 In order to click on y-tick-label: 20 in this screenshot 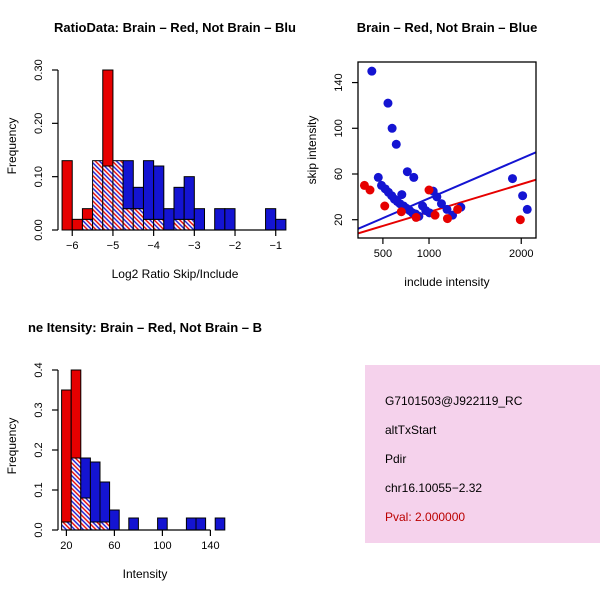, I will do `click(339, 220)`.